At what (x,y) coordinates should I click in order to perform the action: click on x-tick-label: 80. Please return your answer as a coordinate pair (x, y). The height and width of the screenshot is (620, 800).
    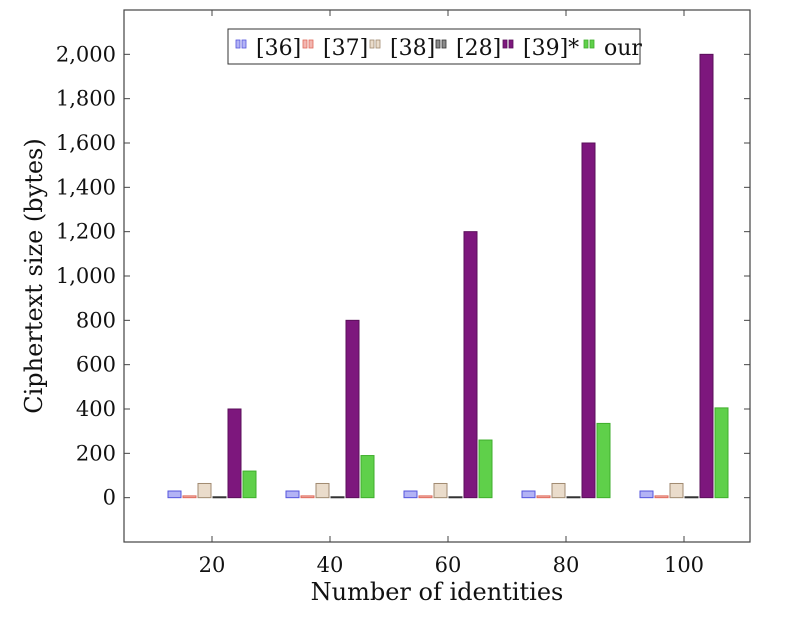
    Looking at the image, I should click on (566, 565).